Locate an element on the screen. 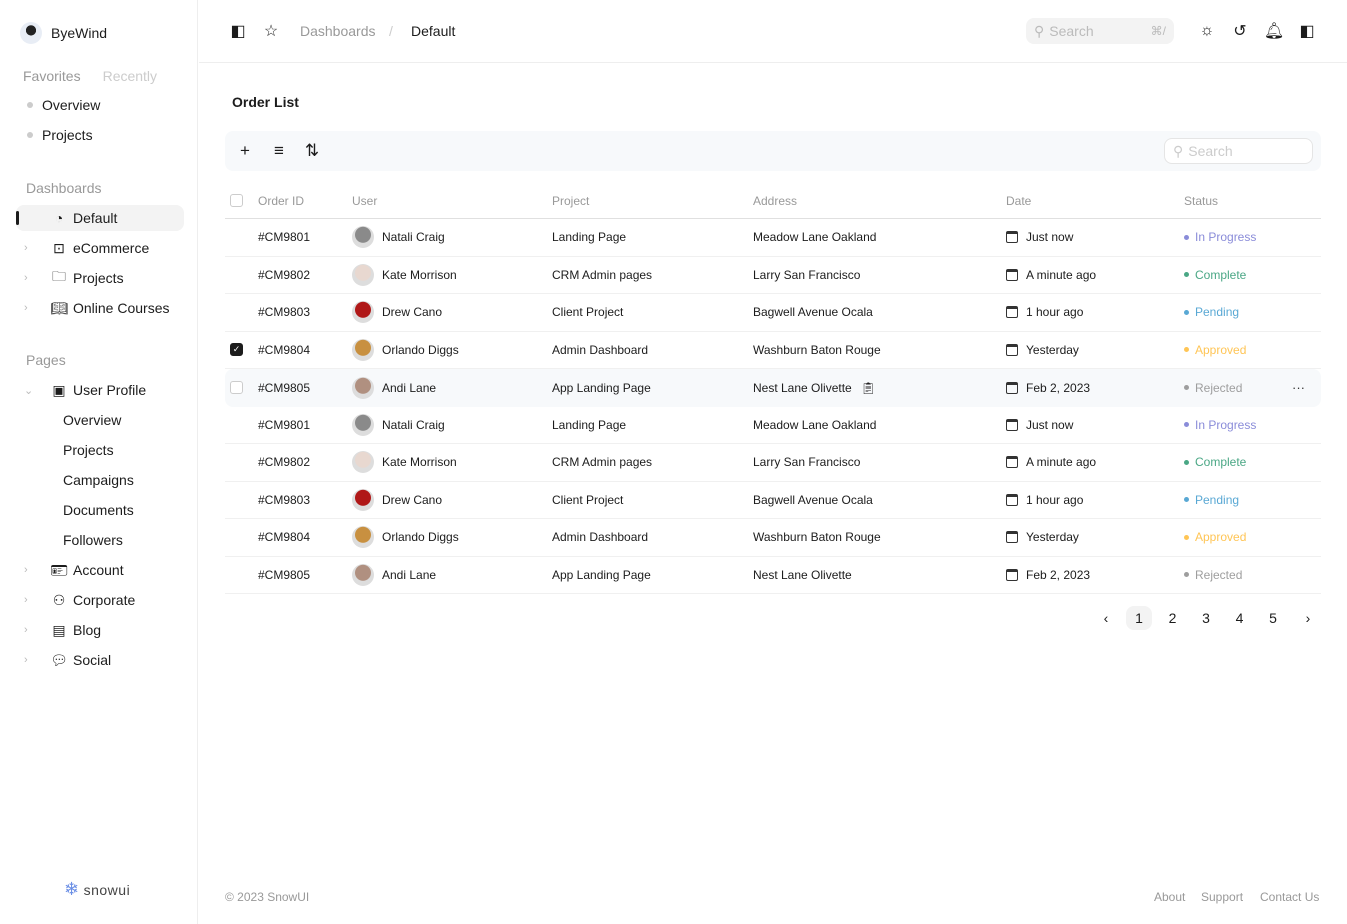 The image size is (1347, 924). date-cell: A minute ago is located at coordinates (1051, 462).